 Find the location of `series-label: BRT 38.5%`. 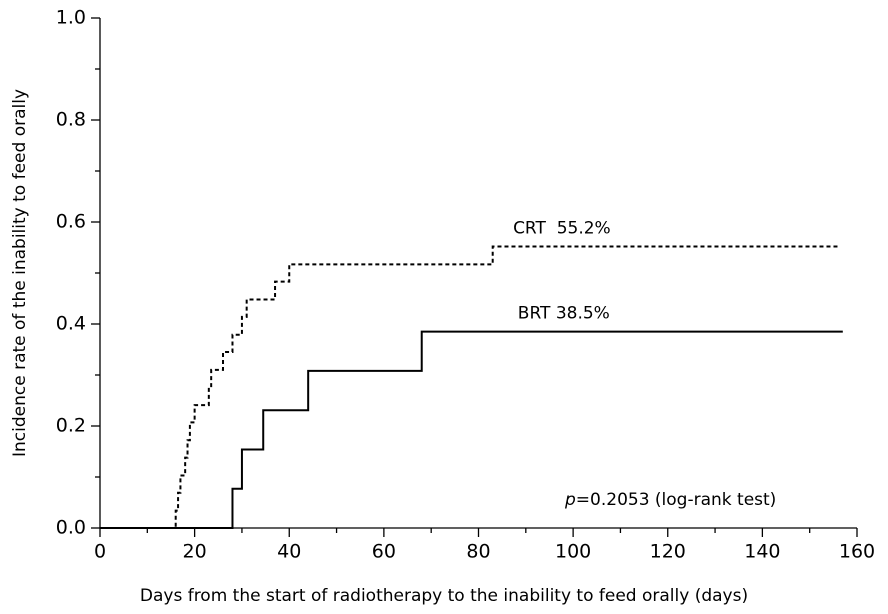

series-label: BRT 38.5% is located at coordinates (564, 314).